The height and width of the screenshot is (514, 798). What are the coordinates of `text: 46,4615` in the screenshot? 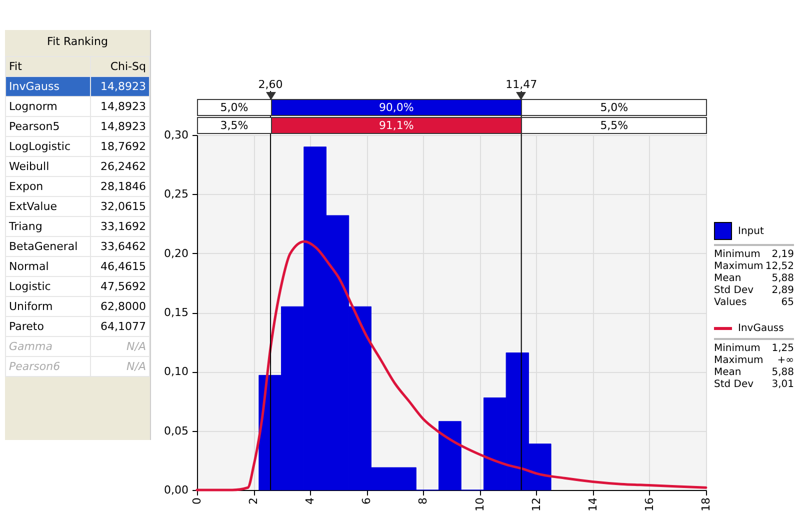 It's located at (120, 266).